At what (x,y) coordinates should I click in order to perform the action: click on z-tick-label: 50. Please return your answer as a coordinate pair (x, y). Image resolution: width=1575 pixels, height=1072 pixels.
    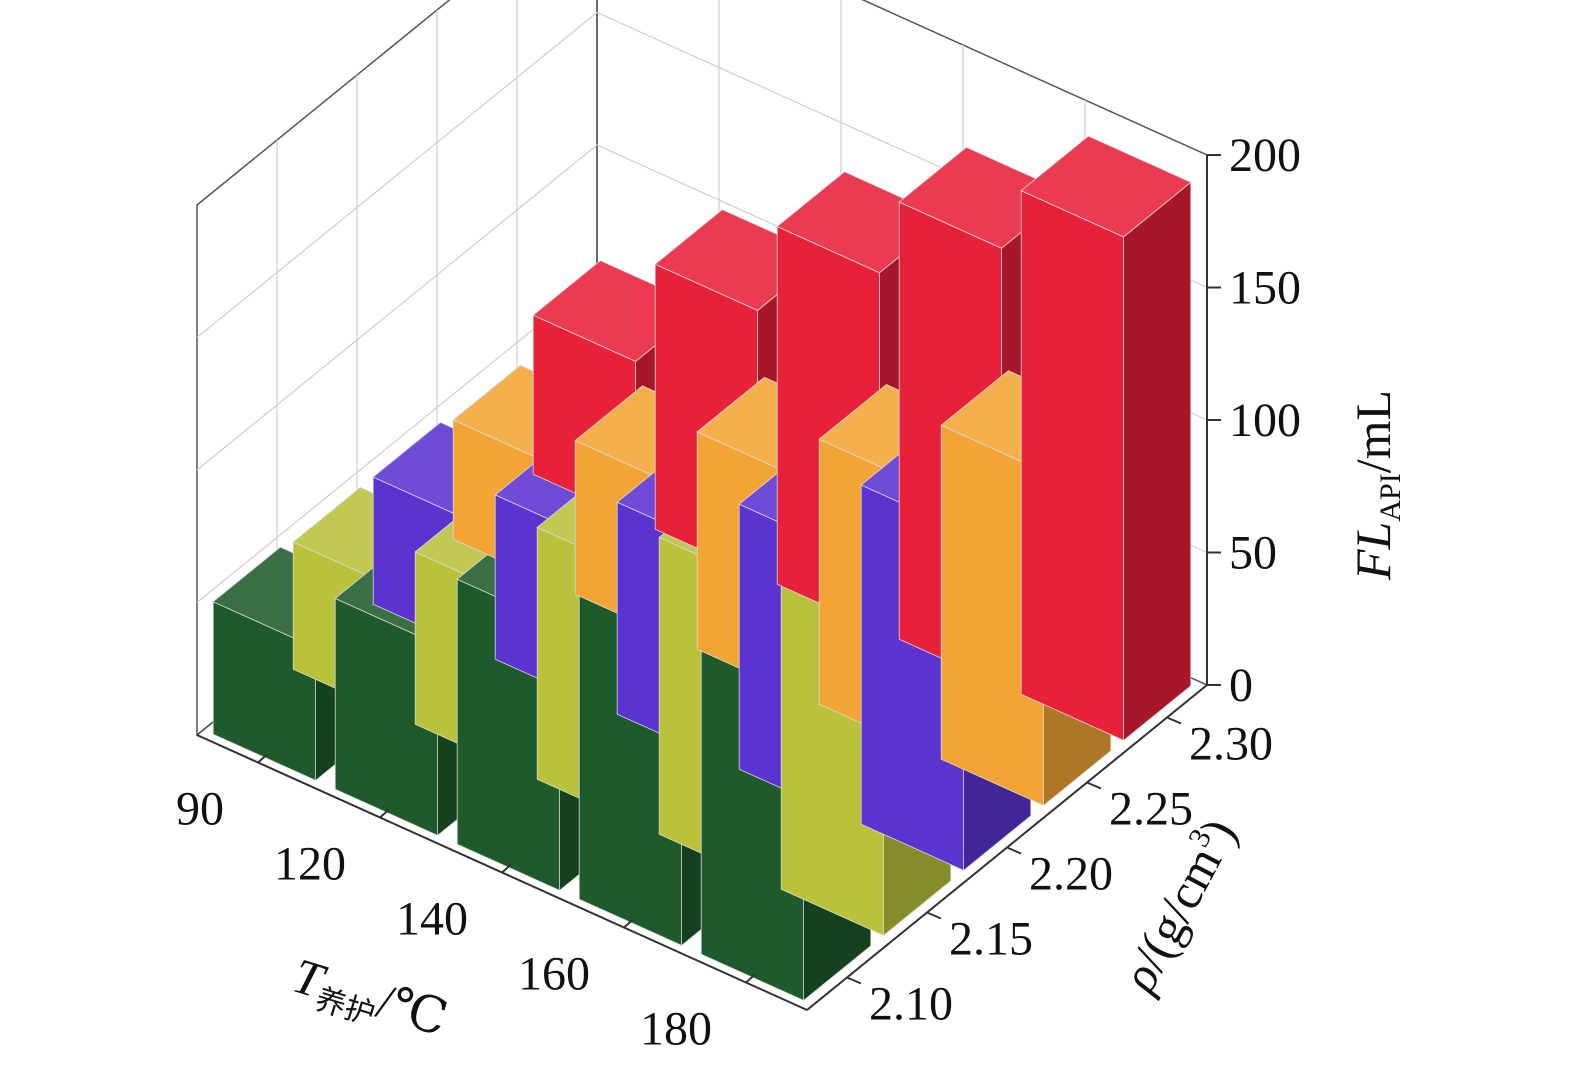
    Looking at the image, I should click on (1253, 553).